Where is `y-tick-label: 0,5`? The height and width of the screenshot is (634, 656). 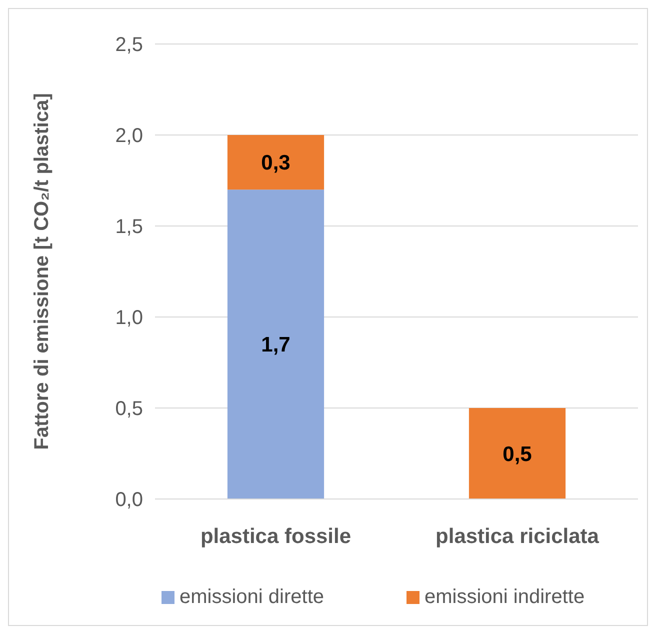
y-tick-label: 0,5 is located at coordinates (129, 409).